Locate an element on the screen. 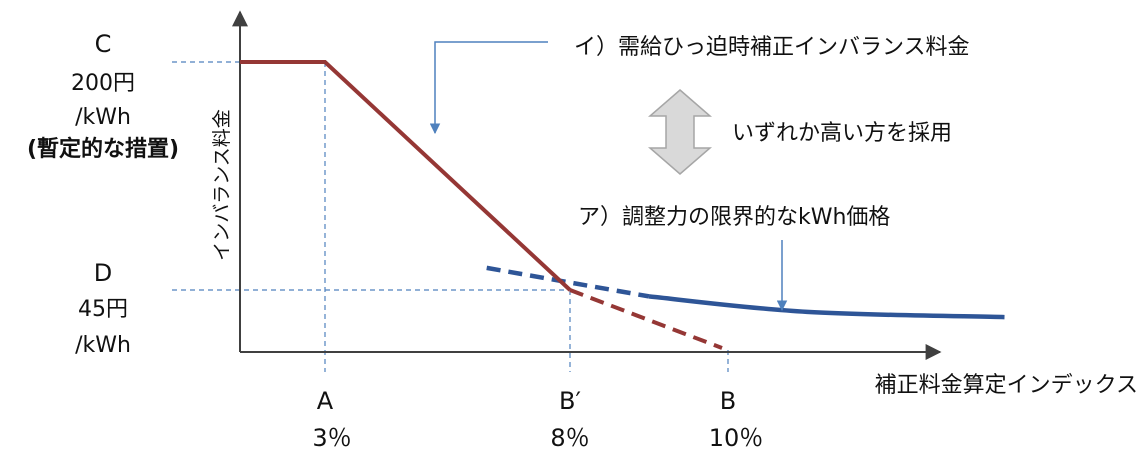 The width and height of the screenshot is (1146, 457). tick-label-a-pct: 3％ is located at coordinates (331, 438).